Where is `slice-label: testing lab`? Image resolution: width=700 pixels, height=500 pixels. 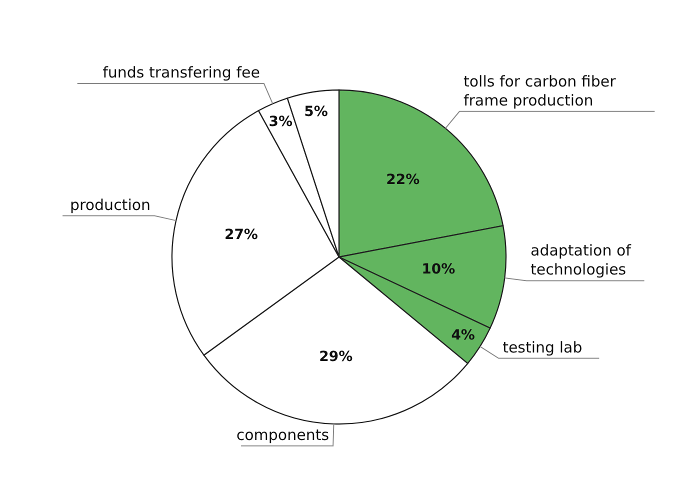
slice-label: testing lab is located at coordinates (542, 347).